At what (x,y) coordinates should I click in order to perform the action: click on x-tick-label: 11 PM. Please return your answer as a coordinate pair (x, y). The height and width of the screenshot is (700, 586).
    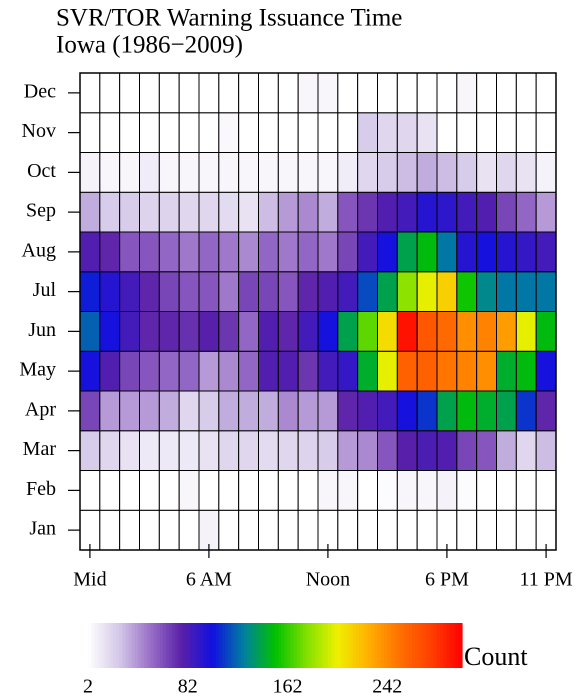
    Looking at the image, I should click on (545, 580).